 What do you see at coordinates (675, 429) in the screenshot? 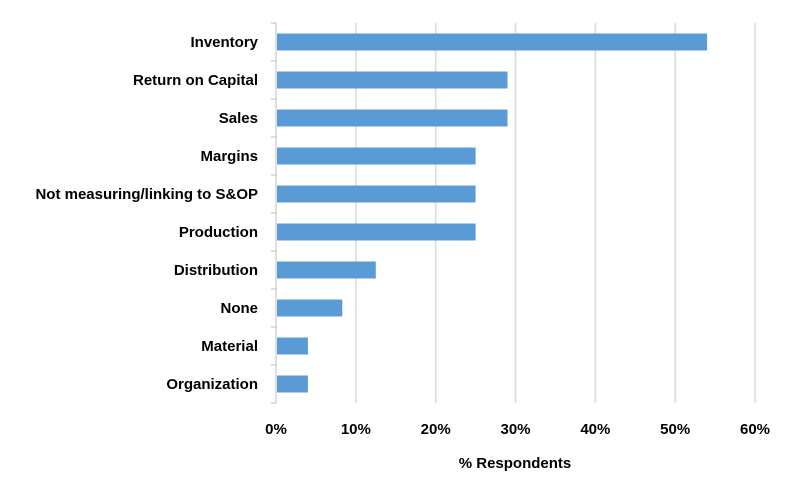
I see `x-tick-label-5: 50%` at bounding box center [675, 429].